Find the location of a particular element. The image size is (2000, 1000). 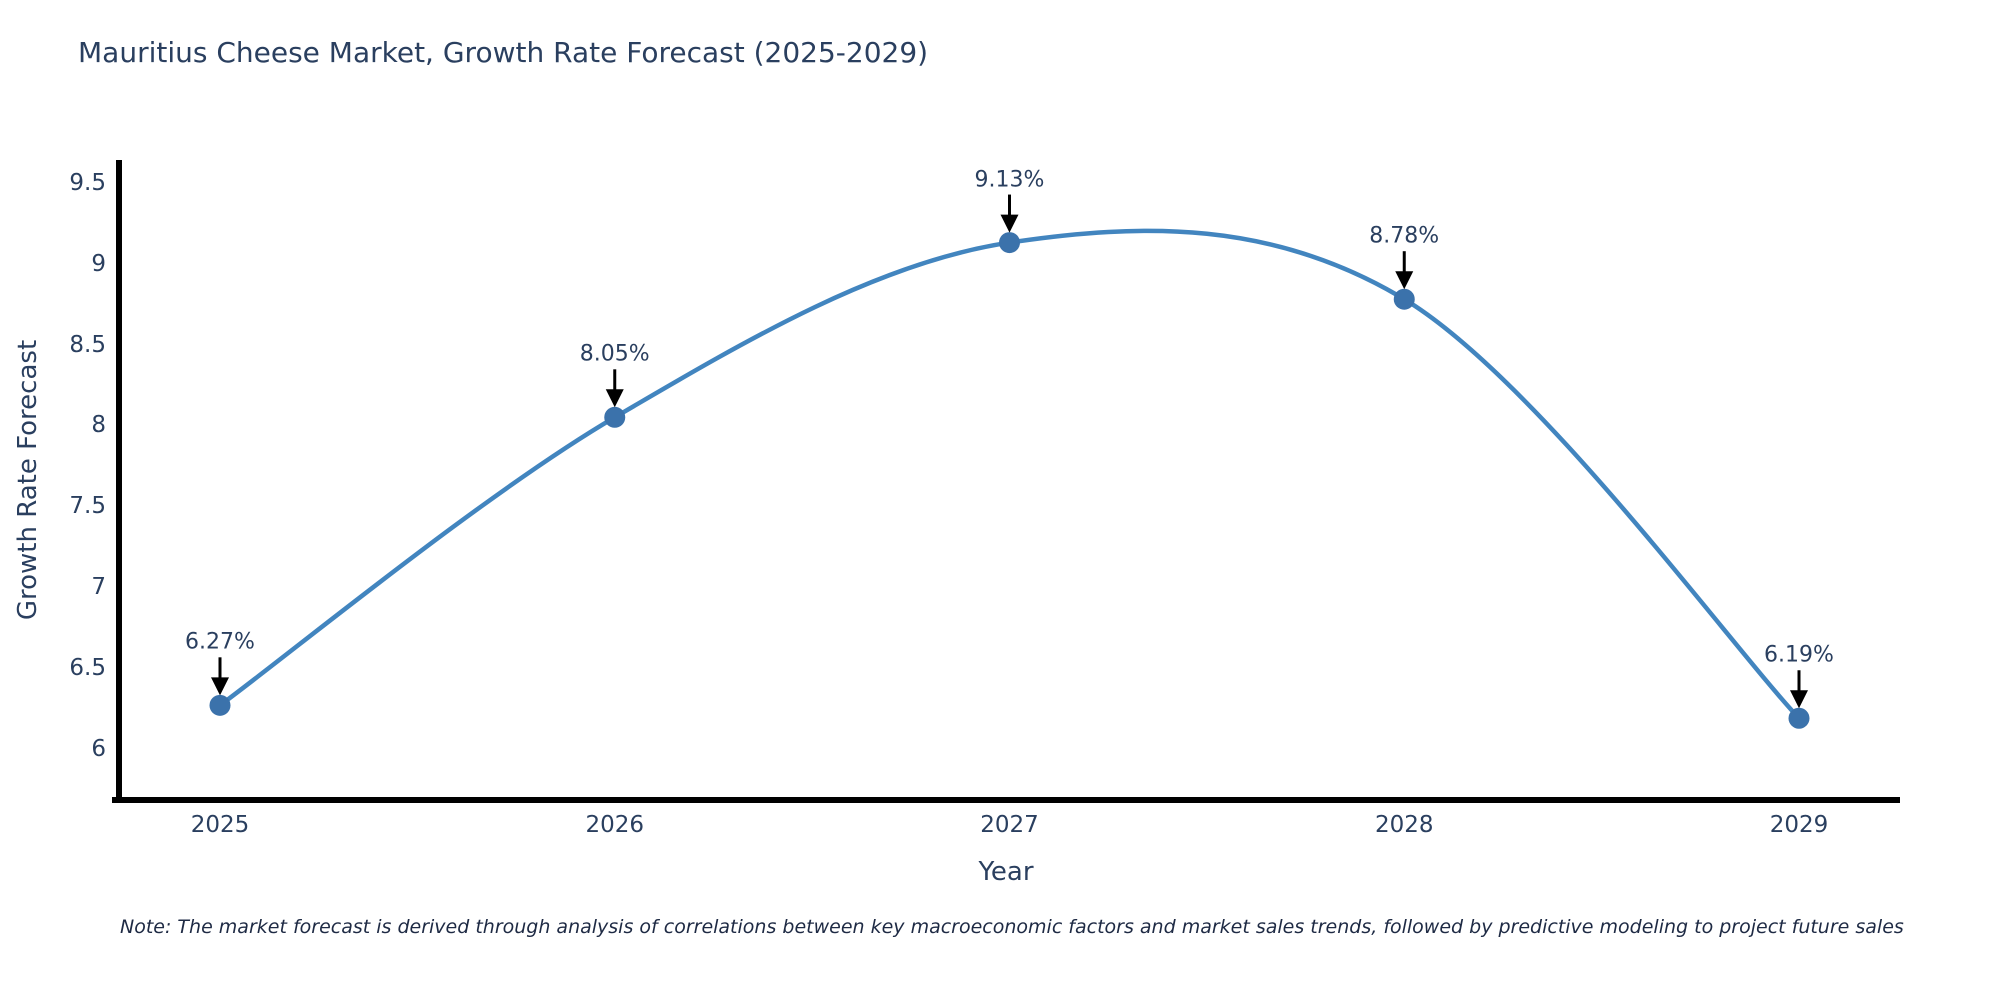

data-point-marker-2025 is located at coordinates (220, 705).